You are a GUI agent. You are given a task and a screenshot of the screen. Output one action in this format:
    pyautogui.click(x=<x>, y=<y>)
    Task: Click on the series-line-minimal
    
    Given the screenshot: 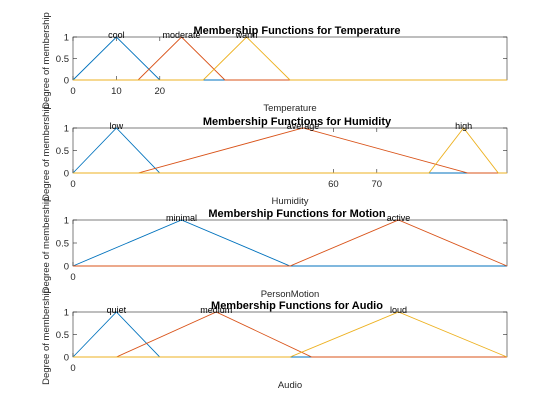 What is the action you would take?
    pyautogui.click(x=289, y=243)
    